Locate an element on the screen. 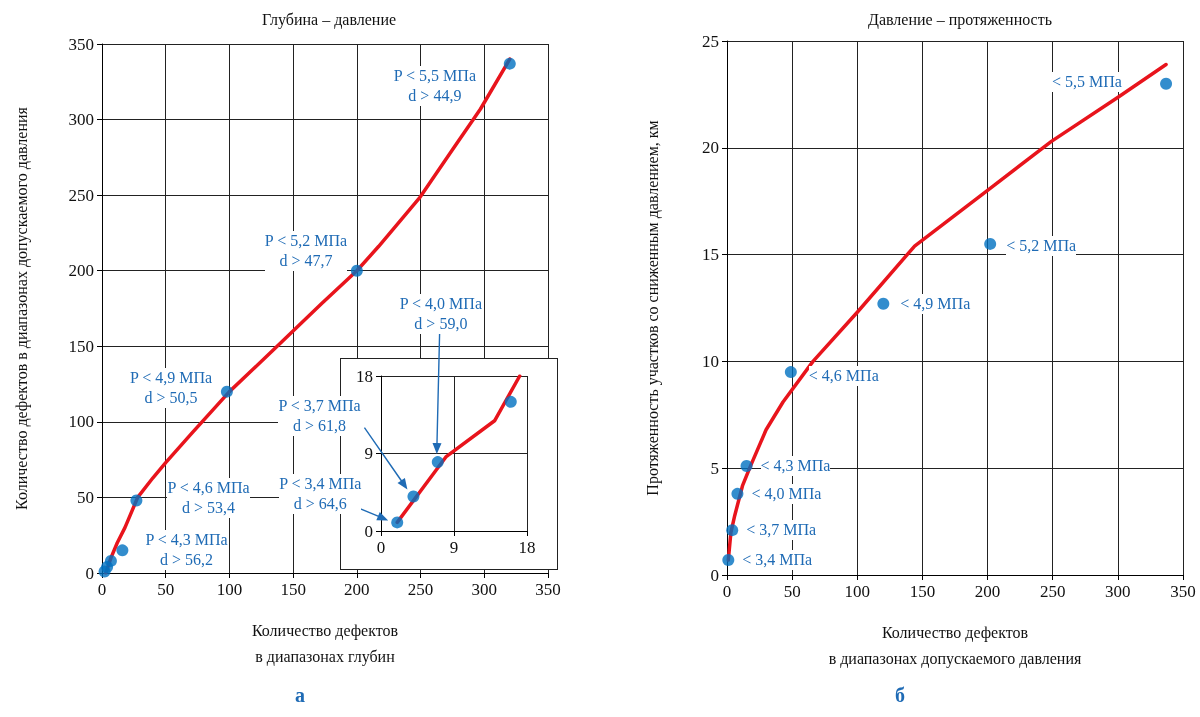 Image resolution: width=1200 pixels, height=717 pixels. annotation: P < 3,7 МПа d > 61,8 is located at coordinates (319, 415).